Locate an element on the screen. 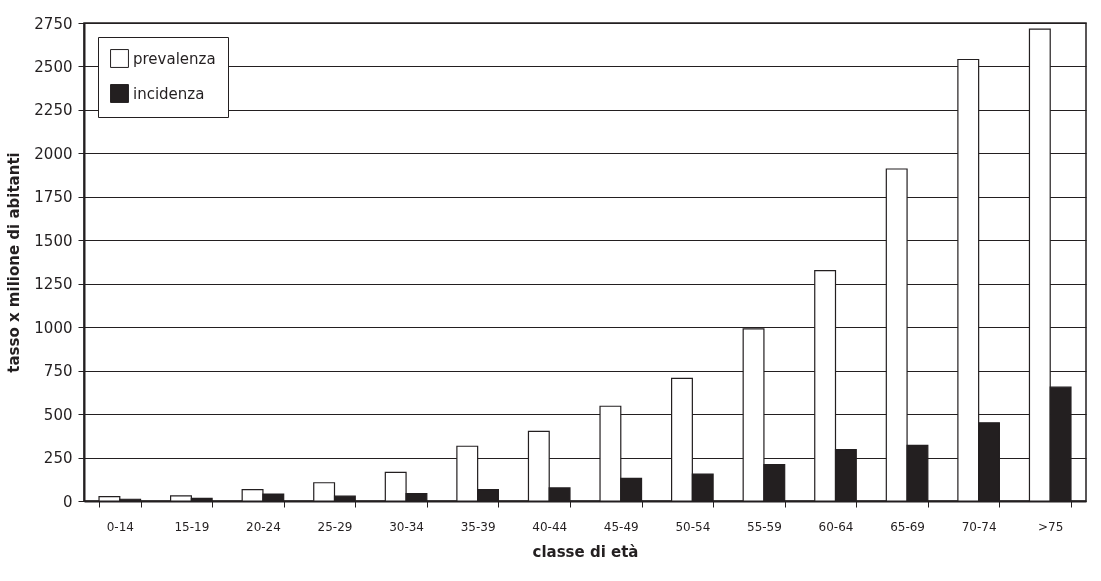  legend-label: prevalenza is located at coordinates (174, 58).